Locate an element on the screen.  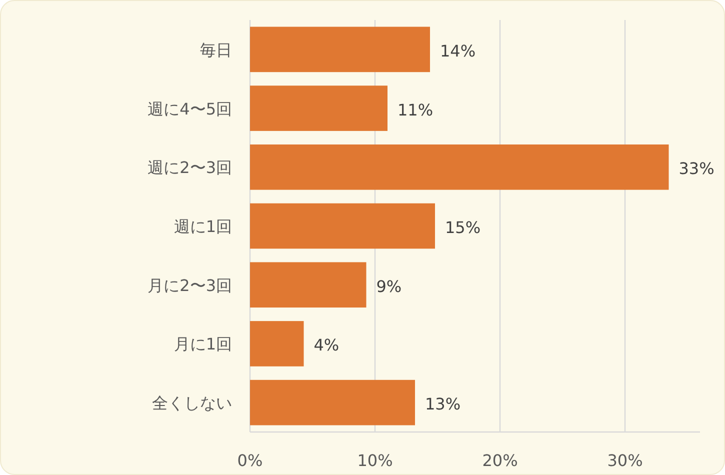
x-tick-label: 20% is located at coordinates (500, 460).